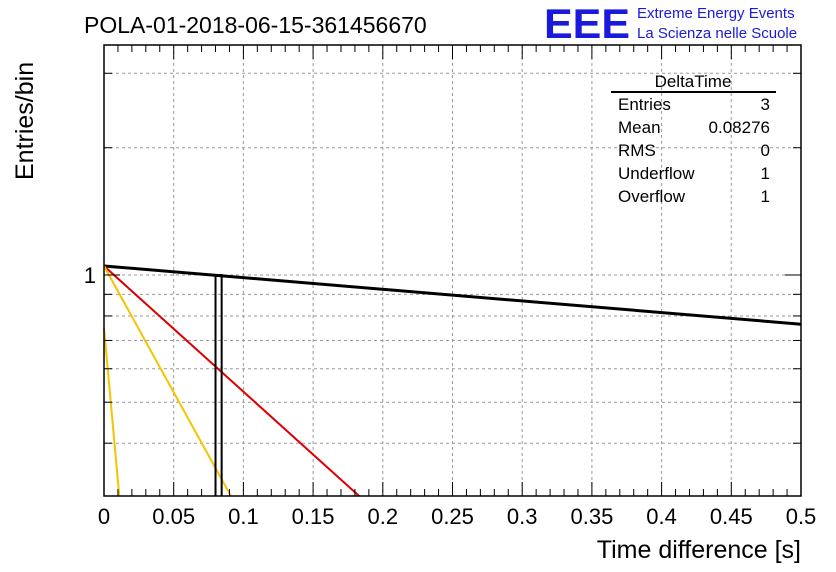 Image resolution: width=836 pixels, height=572 pixels. I want to click on stats-label: Underflow, so click(656, 173).